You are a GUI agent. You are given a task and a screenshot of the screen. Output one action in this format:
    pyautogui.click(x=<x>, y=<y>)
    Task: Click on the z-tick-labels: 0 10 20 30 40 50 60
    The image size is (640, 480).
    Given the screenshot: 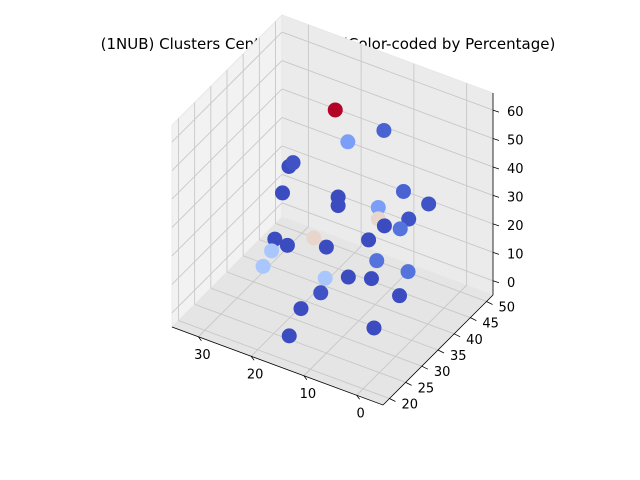 What is the action you would take?
    pyautogui.click(x=515, y=198)
    